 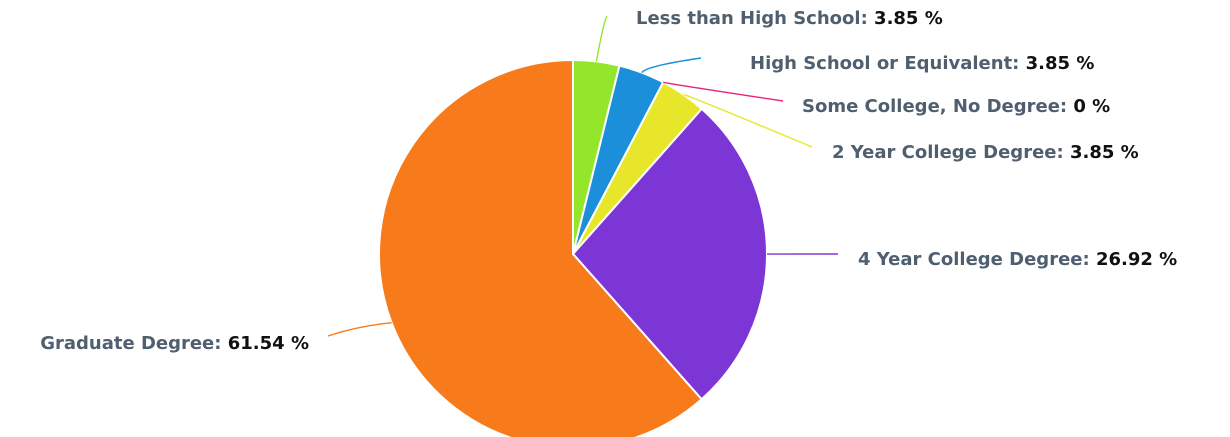 I want to click on slice-label-name: Graduate Degree, so click(x=127, y=343).